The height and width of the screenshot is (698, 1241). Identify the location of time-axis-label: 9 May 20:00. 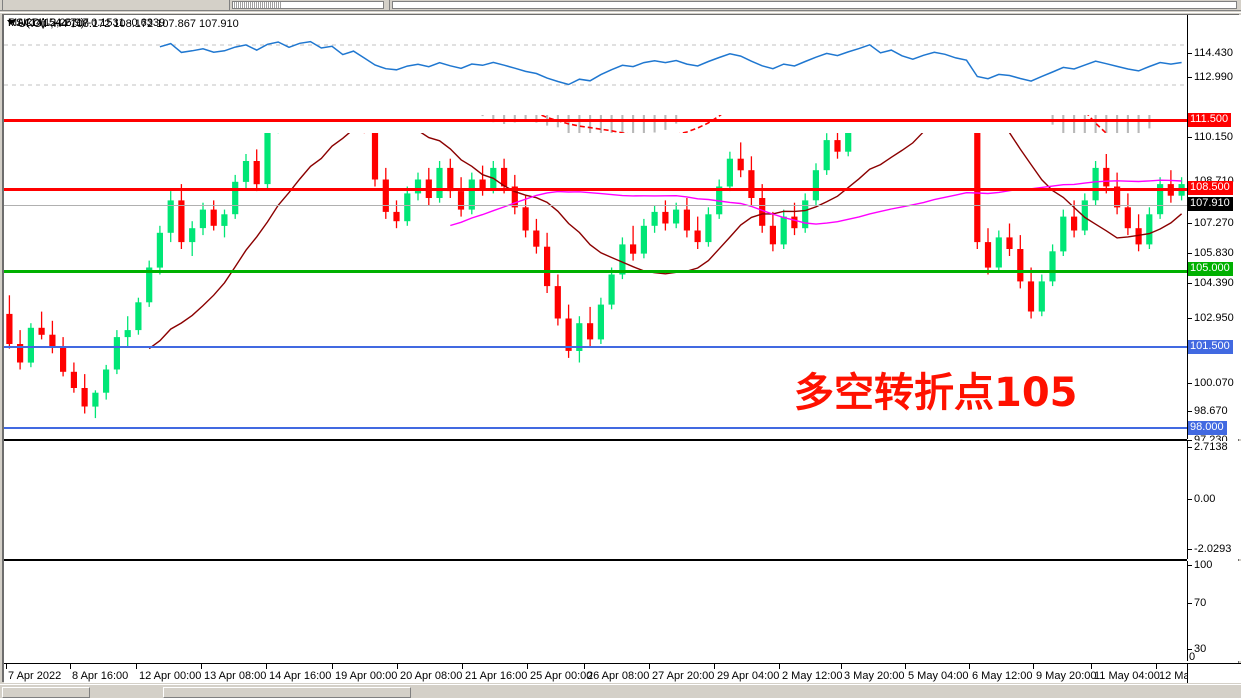
(1066, 676).